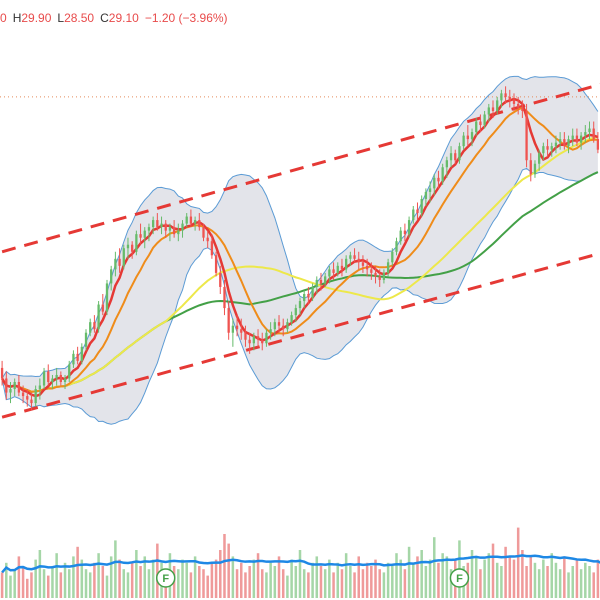  I want to click on low-label: L, so click(61, 18).